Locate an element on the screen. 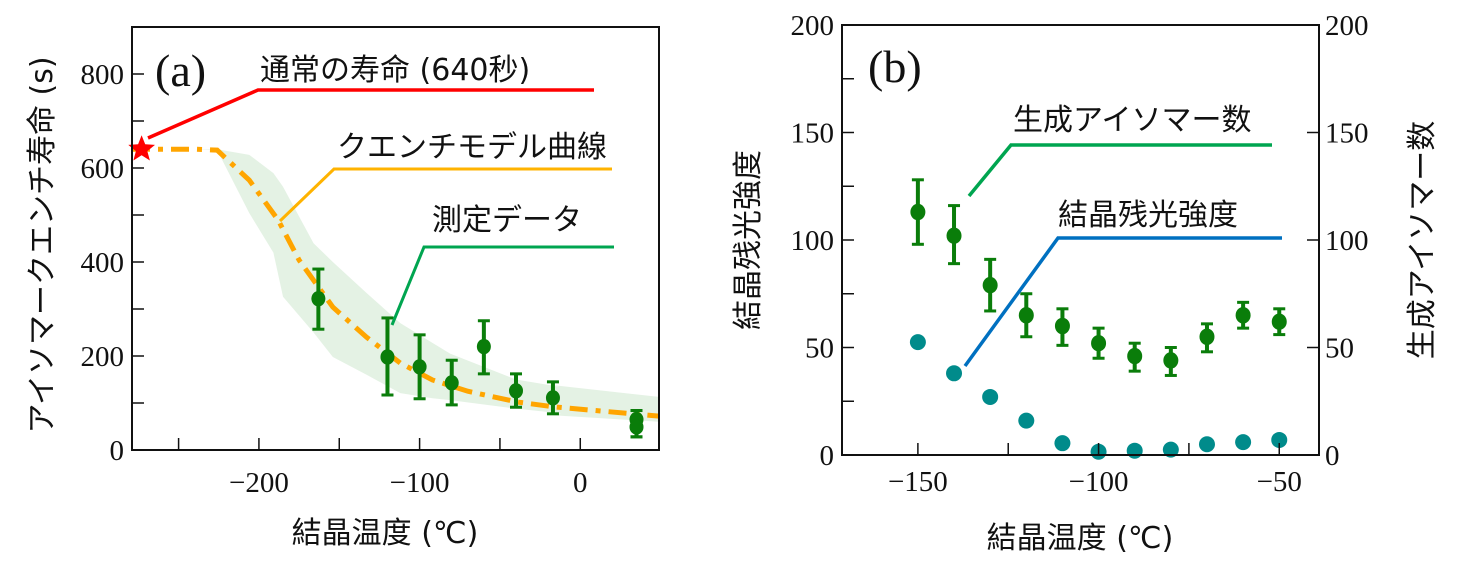 Image resolution: width=1465 pixels, height=572 pixels. y-tick-label: 0 is located at coordinates (117, 451).